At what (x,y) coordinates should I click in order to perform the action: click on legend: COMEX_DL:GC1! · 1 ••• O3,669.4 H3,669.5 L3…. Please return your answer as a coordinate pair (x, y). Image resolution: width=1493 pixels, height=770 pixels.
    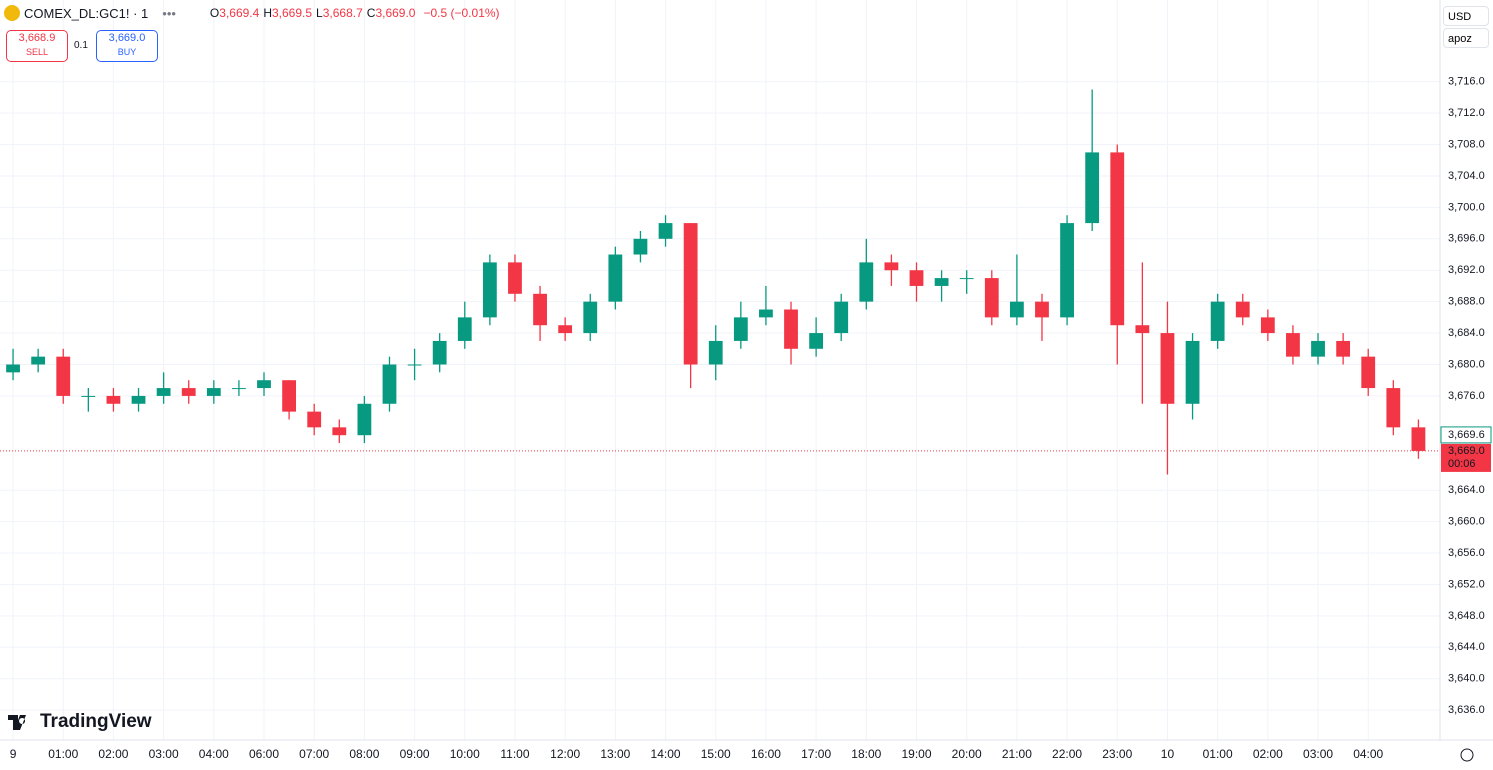
    Looking at the image, I should click on (252, 13).